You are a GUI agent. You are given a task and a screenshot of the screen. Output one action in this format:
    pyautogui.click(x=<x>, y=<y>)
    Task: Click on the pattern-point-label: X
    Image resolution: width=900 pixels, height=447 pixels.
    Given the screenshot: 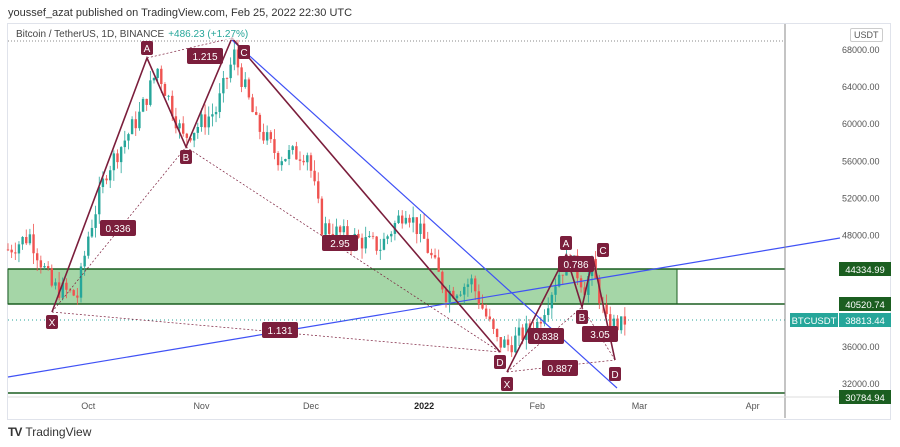 What is the action you would take?
    pyautogui.click(x=507, y=385)
    